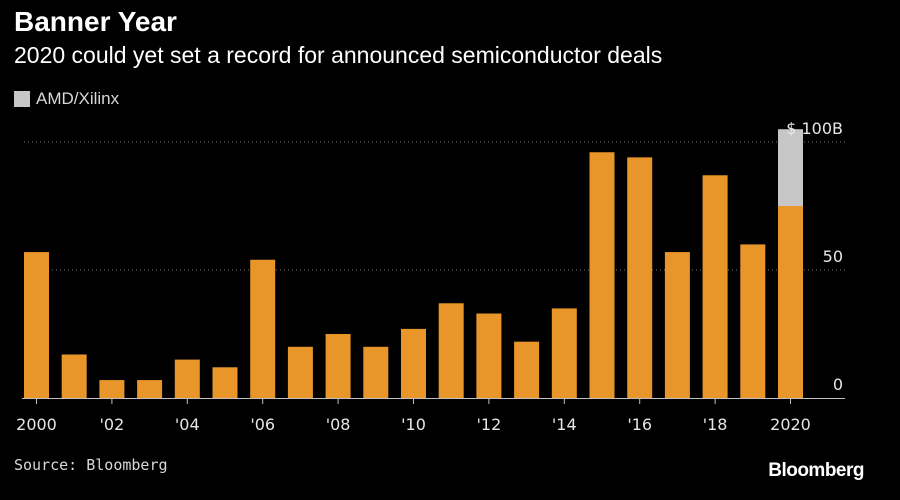 This screenshot has height=500, width=900. Describe the element at coordinates (814, 128) in the screenshot. I see `y-tick-label: $ 100B` at that location.